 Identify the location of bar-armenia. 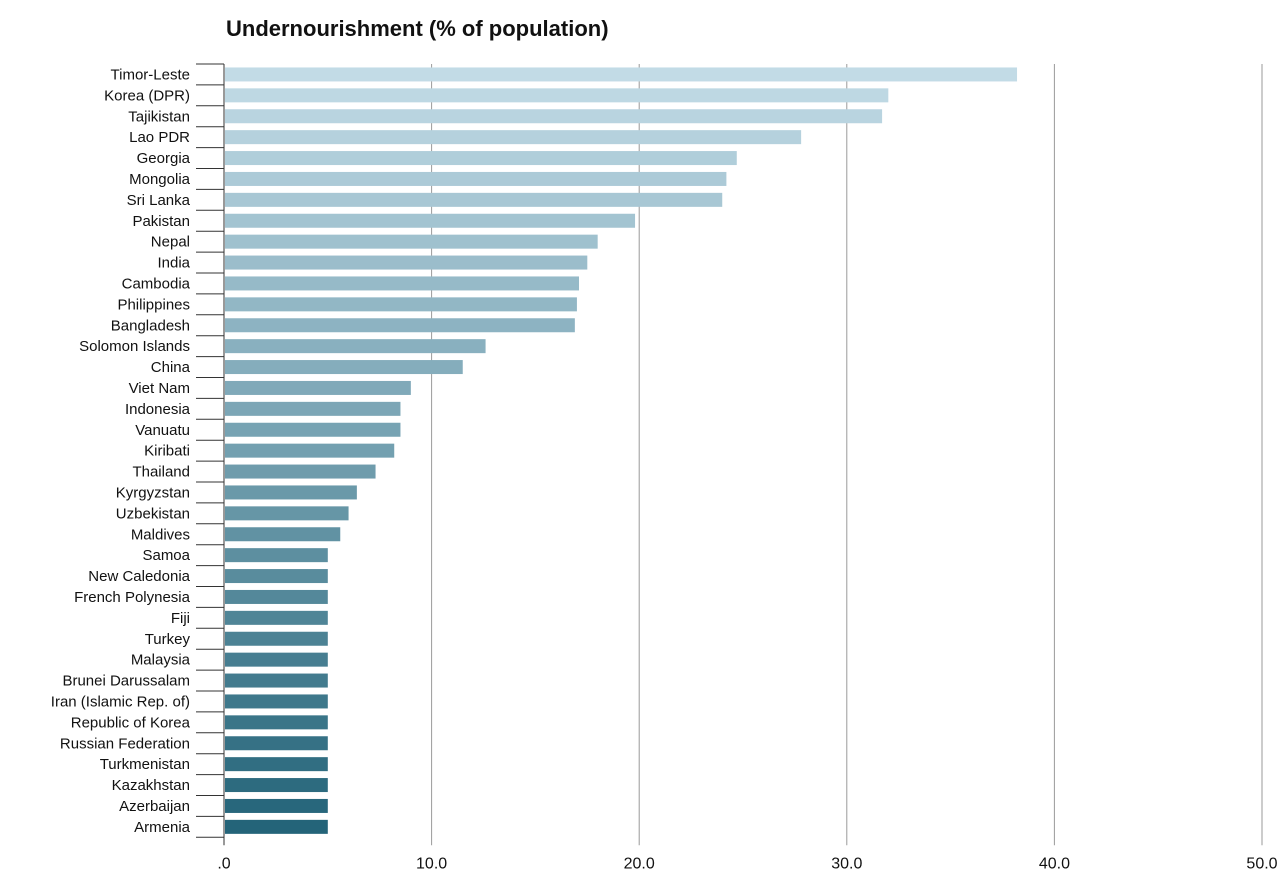
(276, 826).